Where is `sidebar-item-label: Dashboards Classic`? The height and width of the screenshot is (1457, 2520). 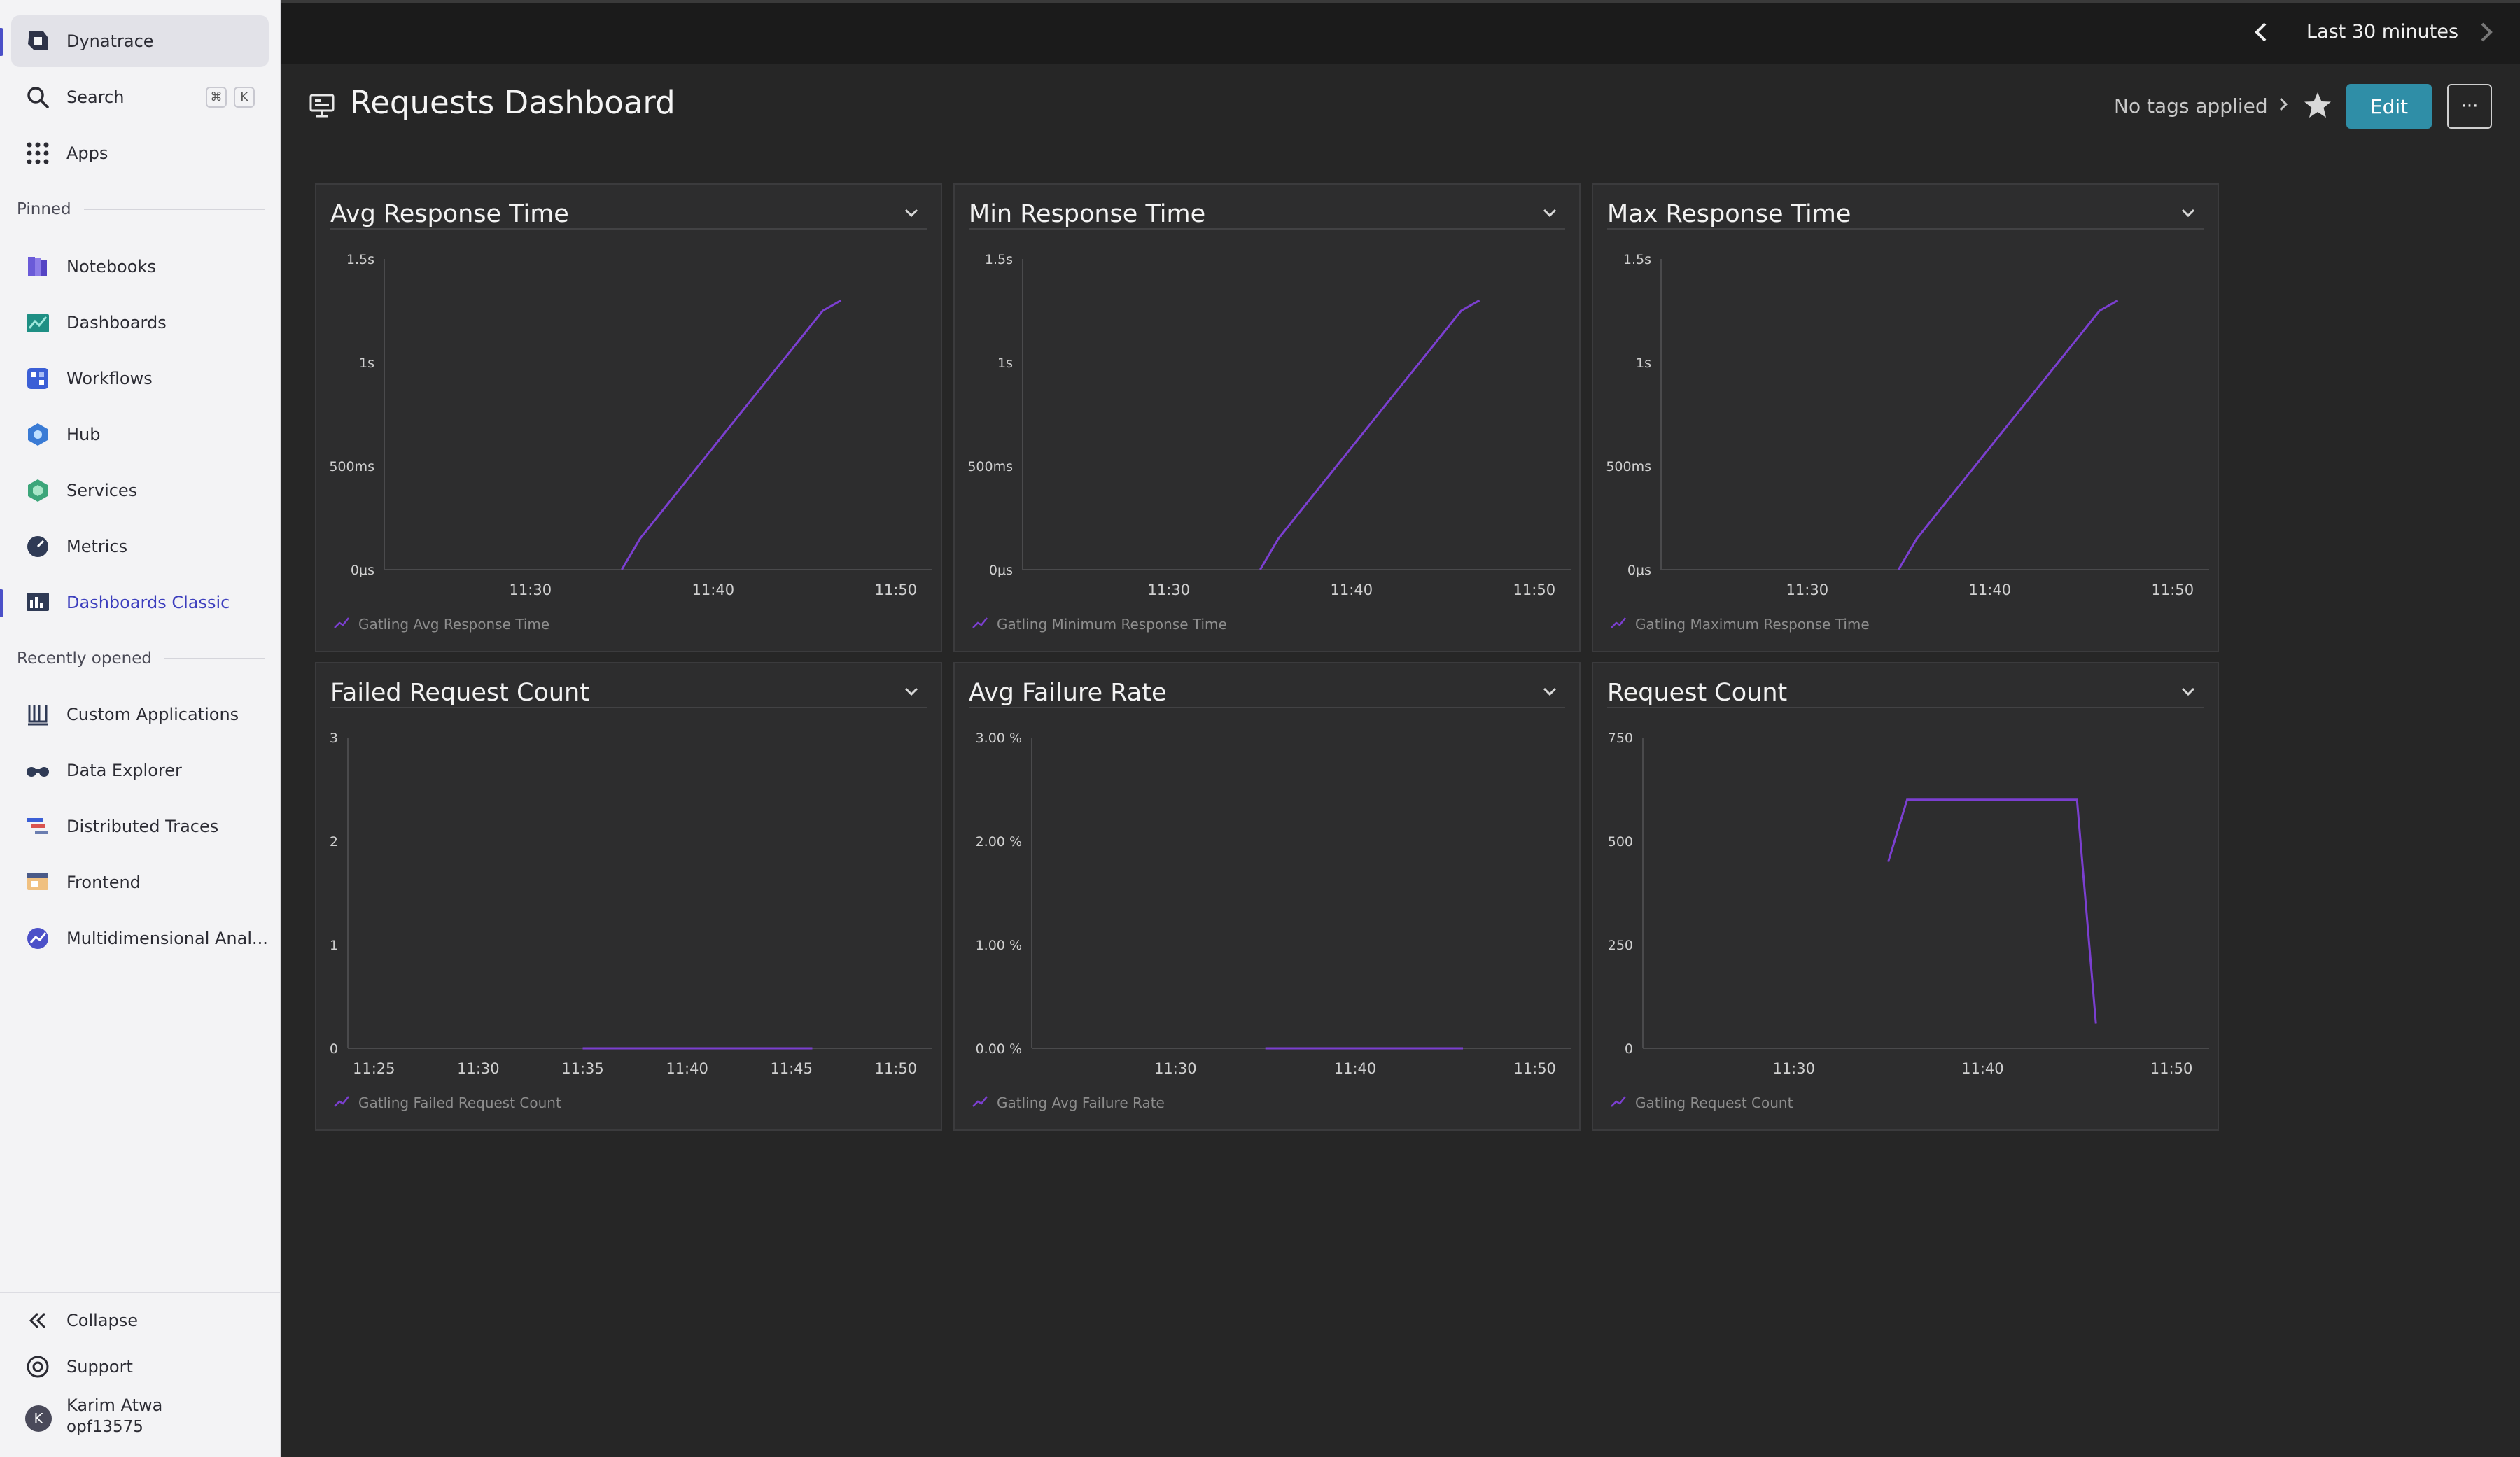
sidebar-item-label: Dashboards Classic is located at coordinates (148, 602).